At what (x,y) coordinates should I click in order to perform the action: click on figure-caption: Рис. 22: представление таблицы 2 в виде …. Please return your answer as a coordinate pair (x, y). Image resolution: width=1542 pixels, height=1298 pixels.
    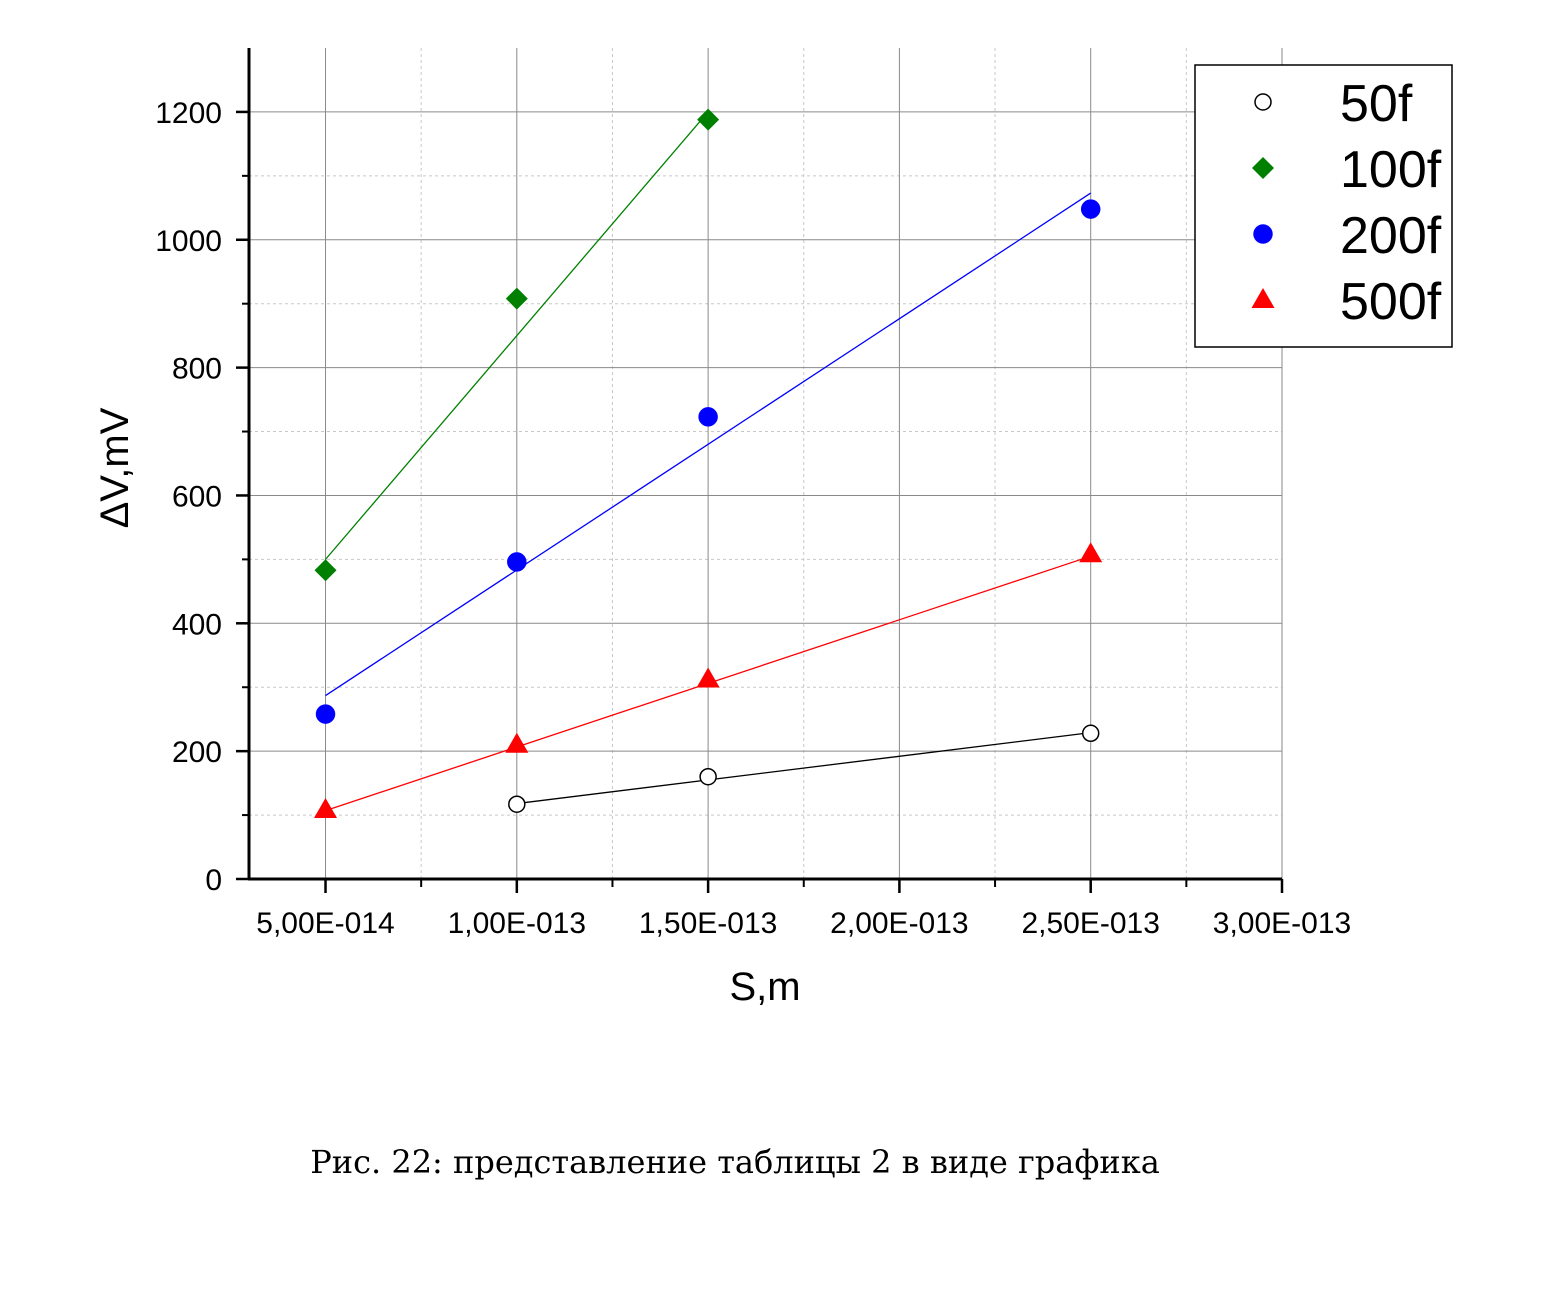
    Looking at the image, I should click on (735, 1162).